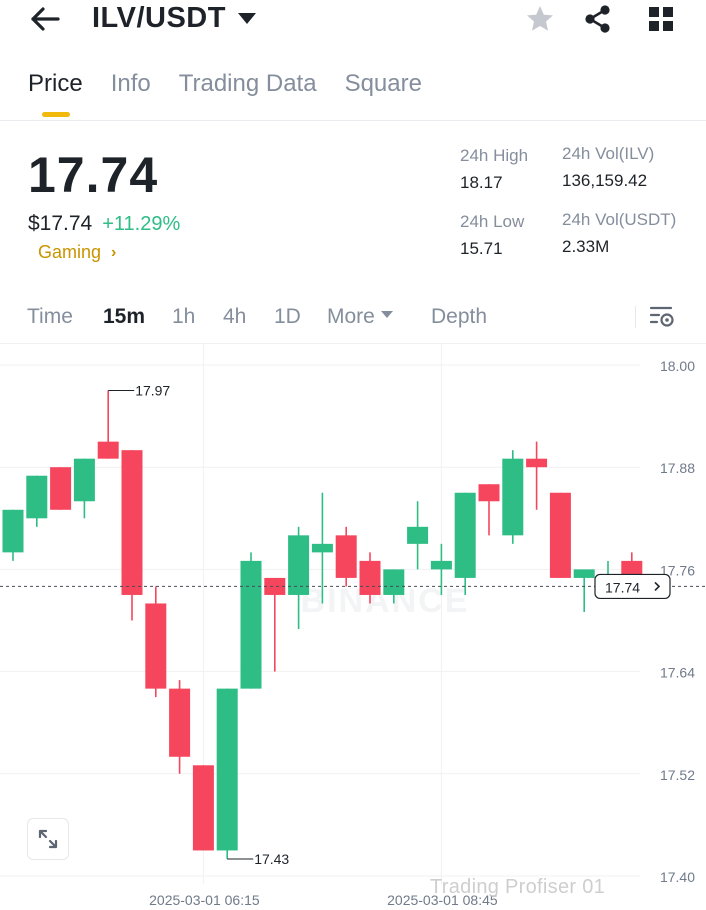 This screenshot has height=910, width=706. What do you see at coordinates (383, 83) in the screenshot?
I see `tab-square: Square` at bounding box center [383, 83].